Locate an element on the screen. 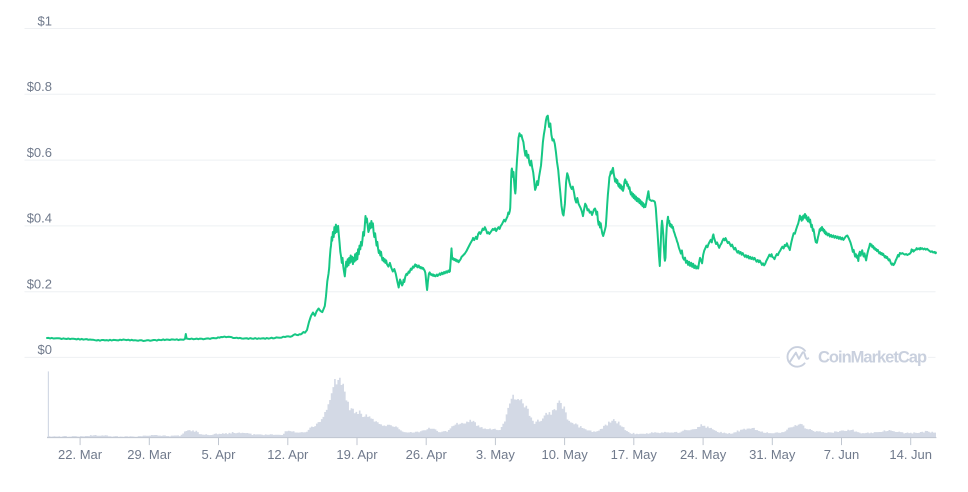  svg-text: 22. Mar is located at coordinates (80, 454).